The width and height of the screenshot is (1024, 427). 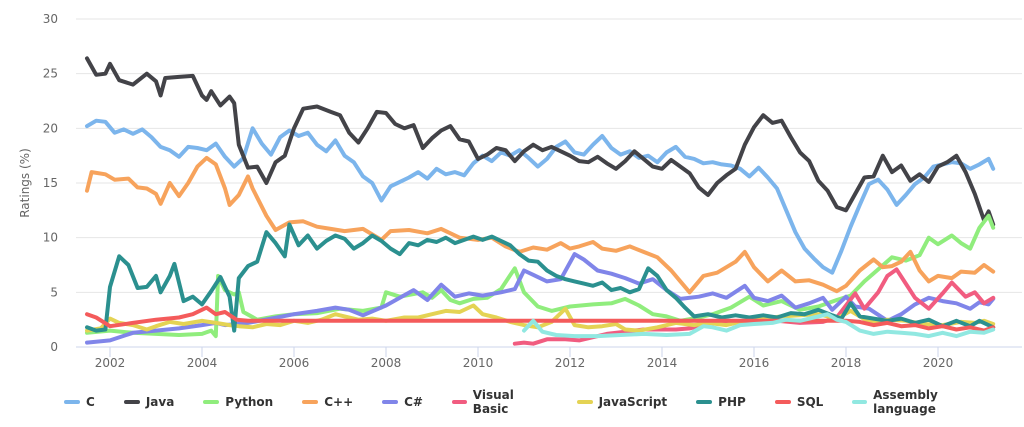 What do you see at coordinates (754, 363) in the screenshot?
I see `x-tick-label: 2016` at bounding box center [754, 363].